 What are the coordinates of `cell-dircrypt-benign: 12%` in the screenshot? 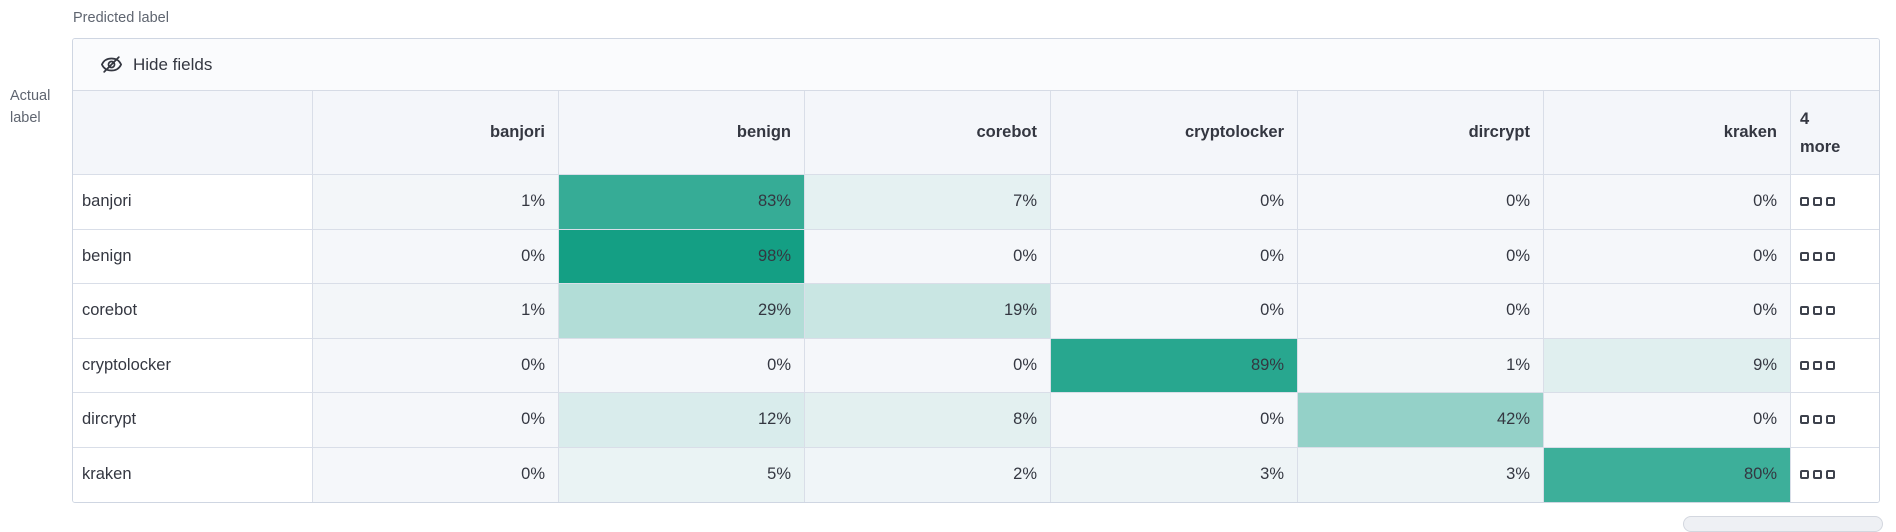 It's located at (682, 420).